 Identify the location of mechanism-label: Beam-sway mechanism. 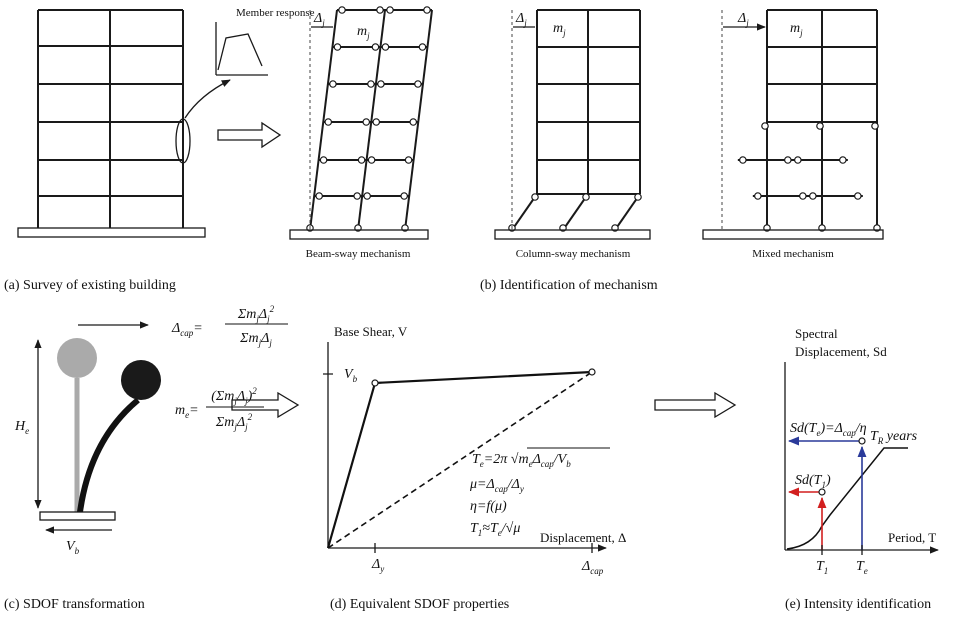
(358, 254).